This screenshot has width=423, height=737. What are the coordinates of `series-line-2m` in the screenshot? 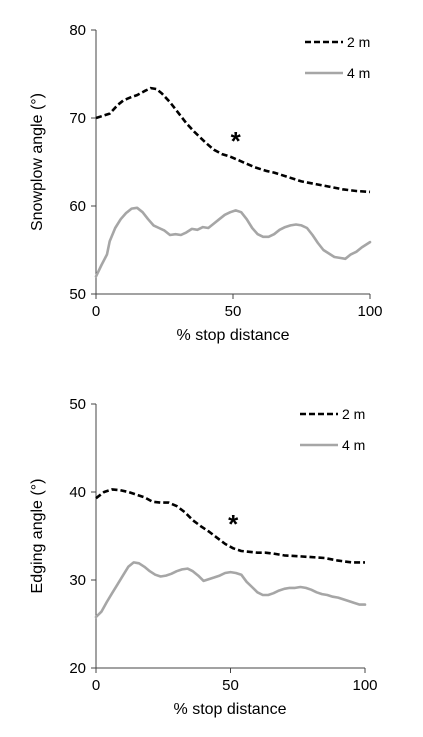 It's located at (233, 140).